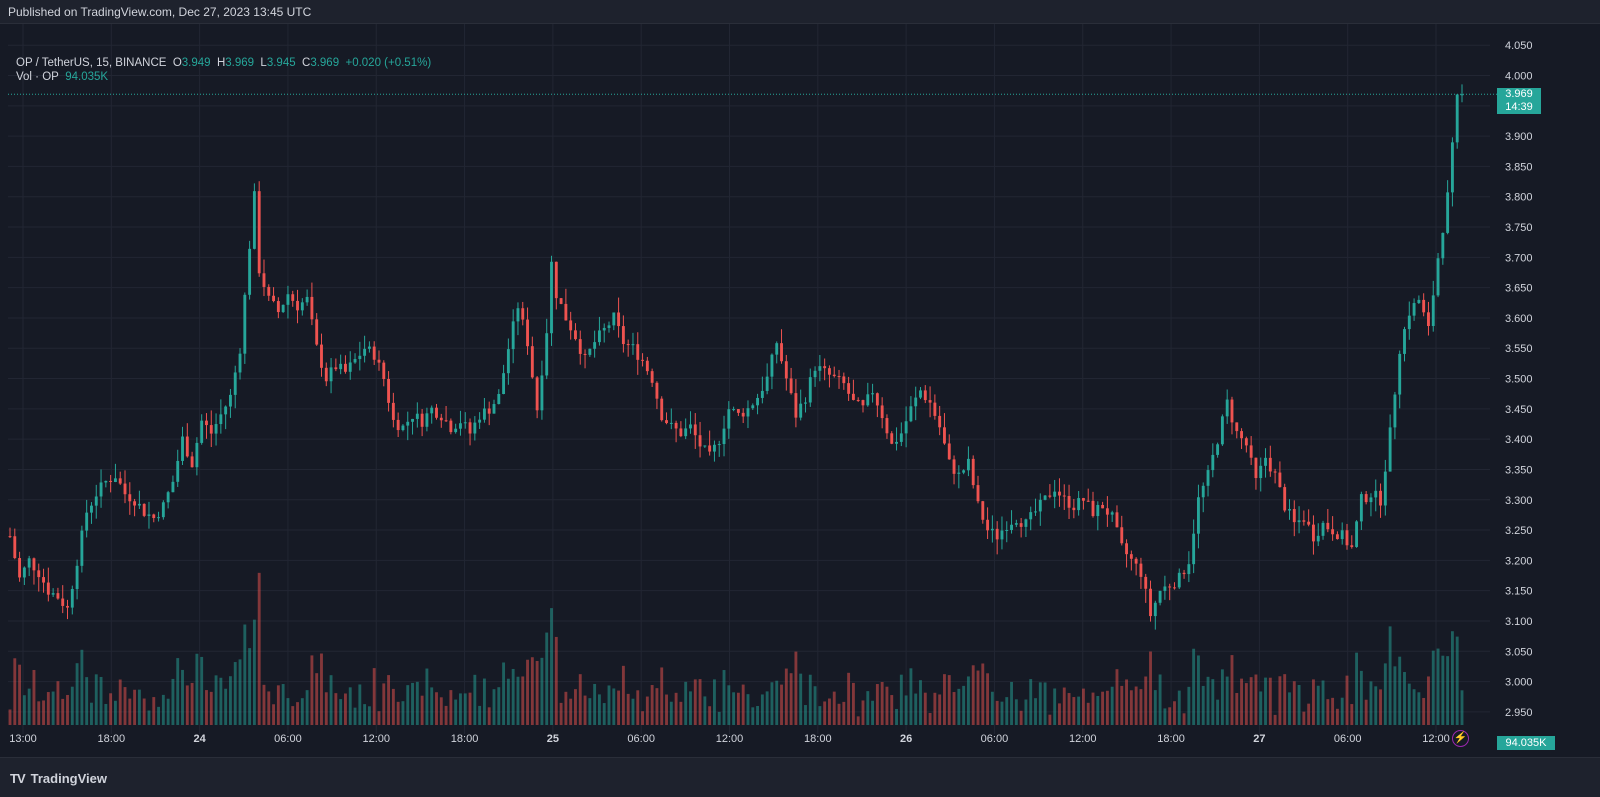 The width and height of the screenshot is (1600, 797). I want to click on price-tick-label: 3.200, so click(1519, 561).